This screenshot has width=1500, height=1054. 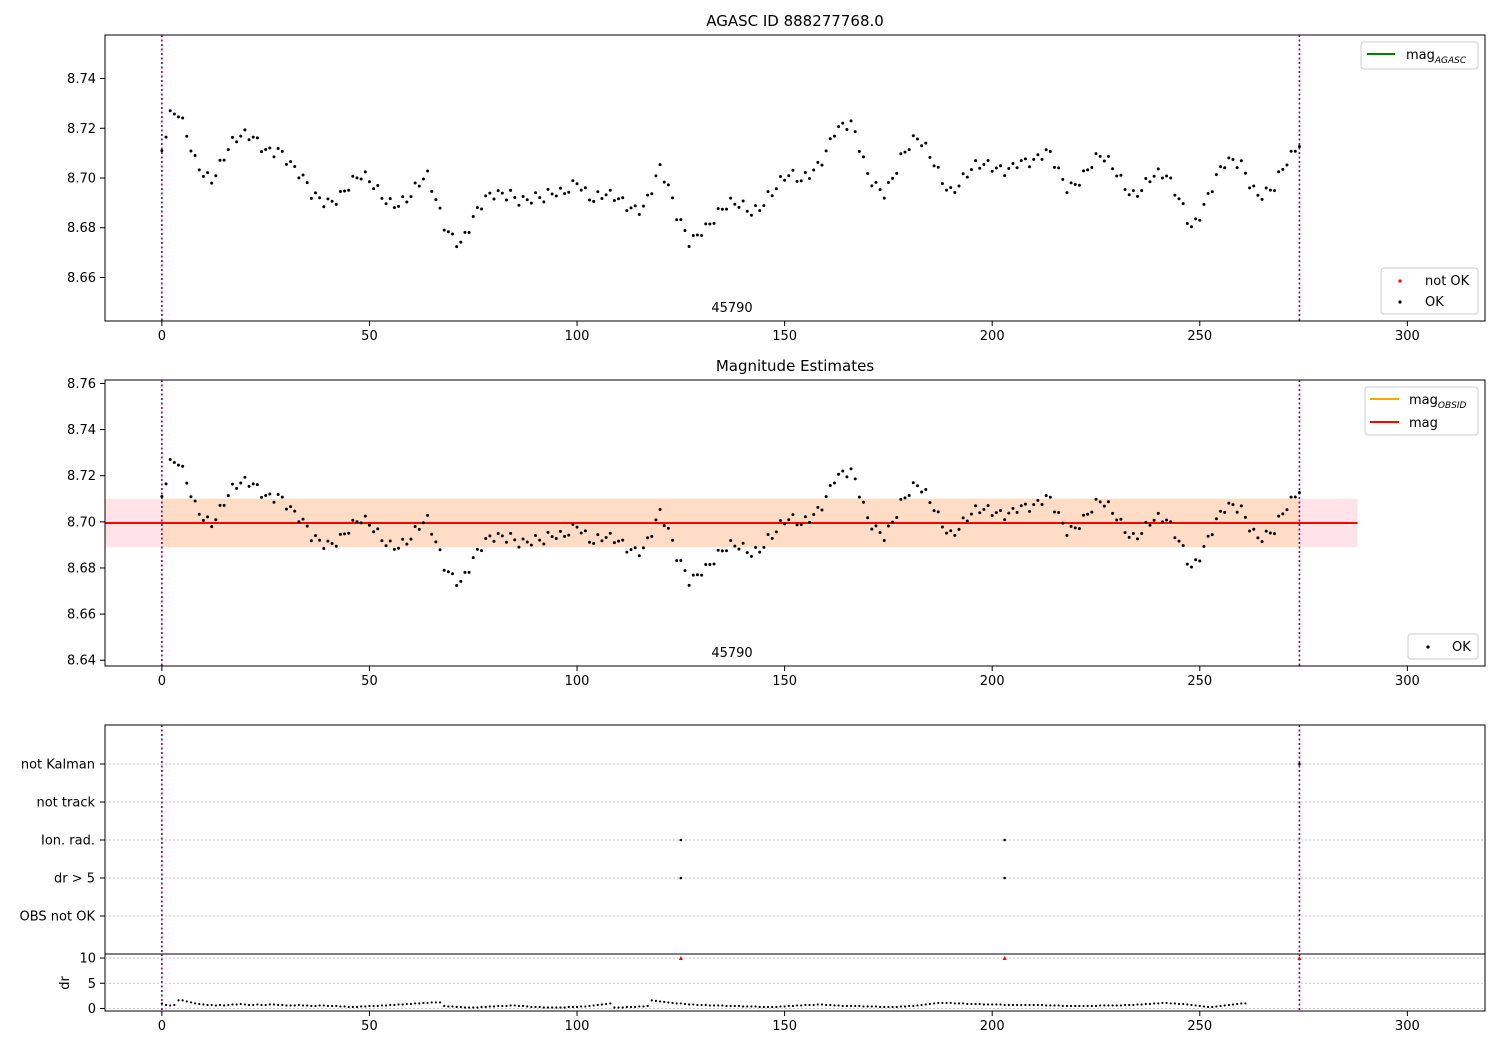 What do you see at coordinates (577, 681) in the screenshot?
I see `x-tick-label: 100` at bounding box center [577, 681].